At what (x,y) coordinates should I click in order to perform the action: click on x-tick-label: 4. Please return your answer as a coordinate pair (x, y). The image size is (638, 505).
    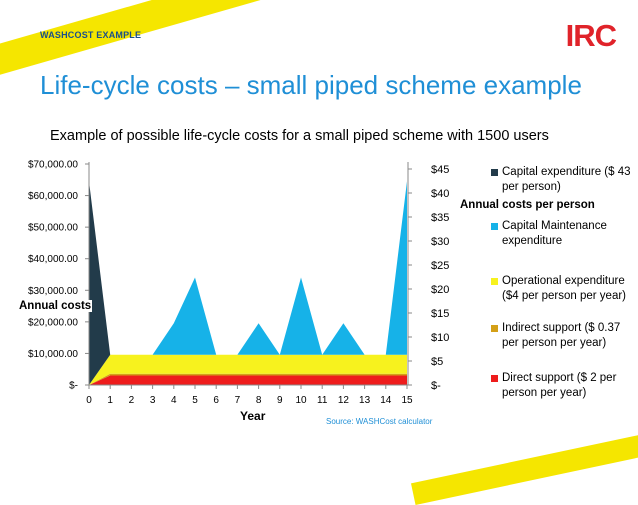
    Looking at the image, I should click on (174, 400).